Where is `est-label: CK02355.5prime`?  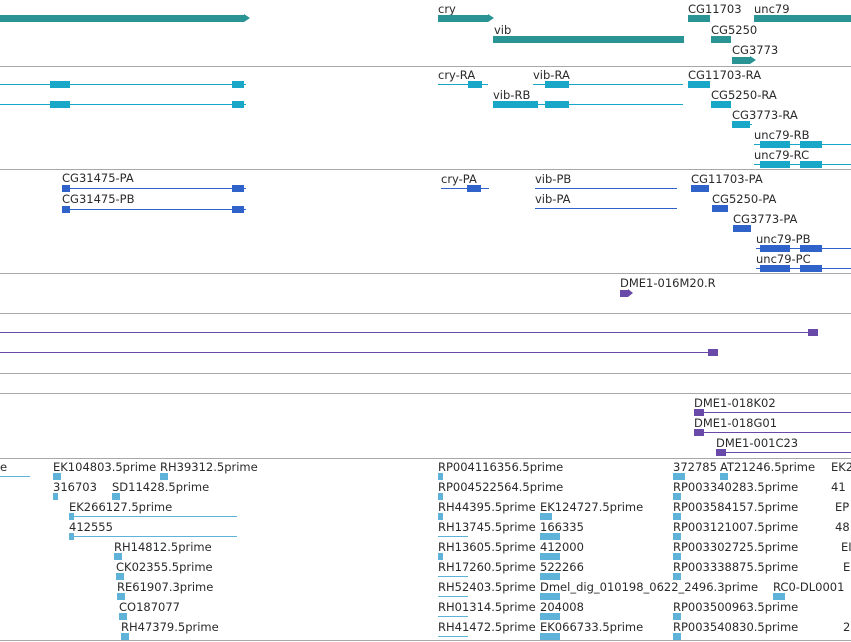
est-label: CK02355.5prime is located at coordinates (164, 567).